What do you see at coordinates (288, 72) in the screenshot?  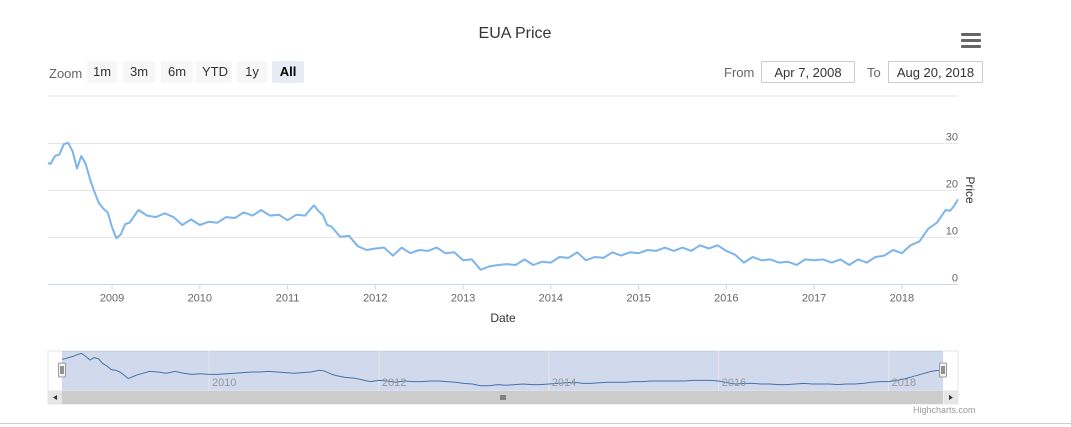 I see `zoom-all-button: All` at bounding box center [288, 72].